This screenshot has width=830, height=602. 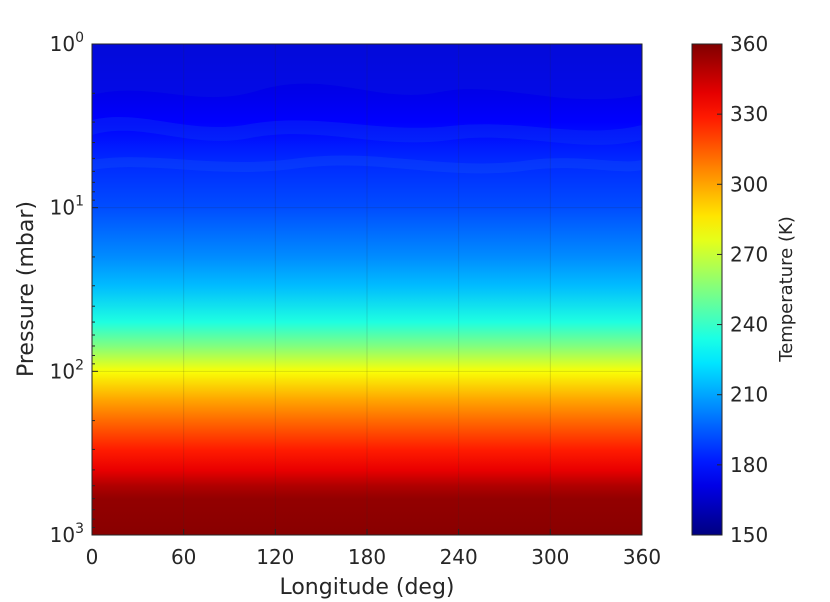 I want to click on colorbar-tick-label: 150, so click(x=749, y=535).